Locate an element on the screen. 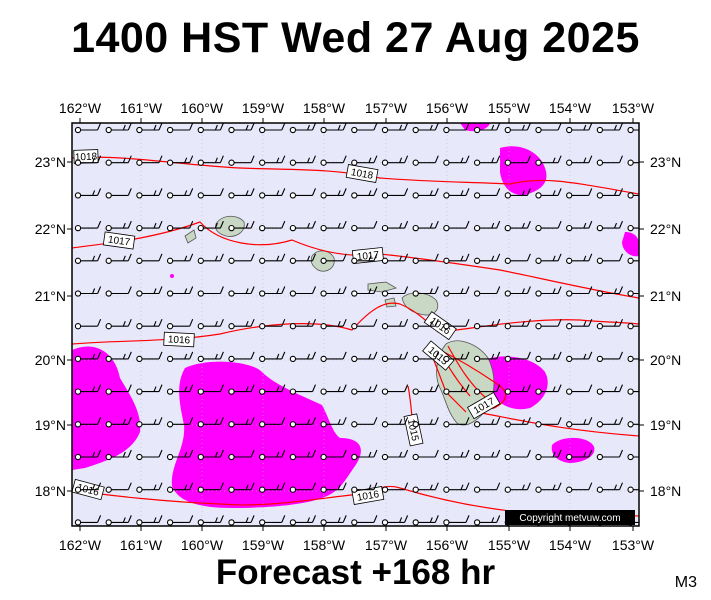 The height and width of the screenshot is (600, 711). copyright-badge: Copyright metvuw.com is located at coordinates (570, 517).